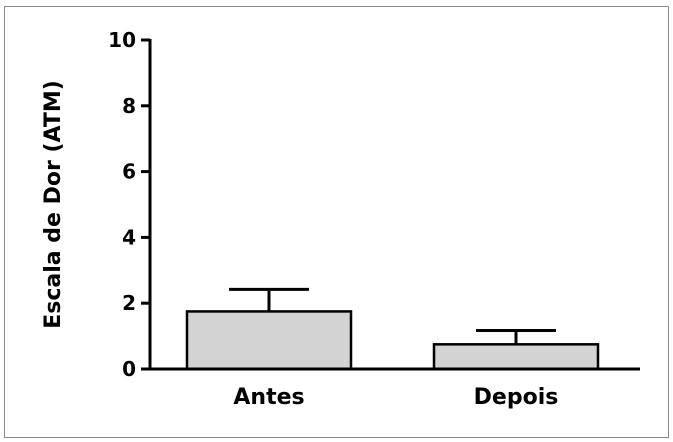 The height and width of the screenshot is (442, 673). Describe the element at coordinates (268, 397) in the screenshot. I see `x-category-label: Antes` at that location.